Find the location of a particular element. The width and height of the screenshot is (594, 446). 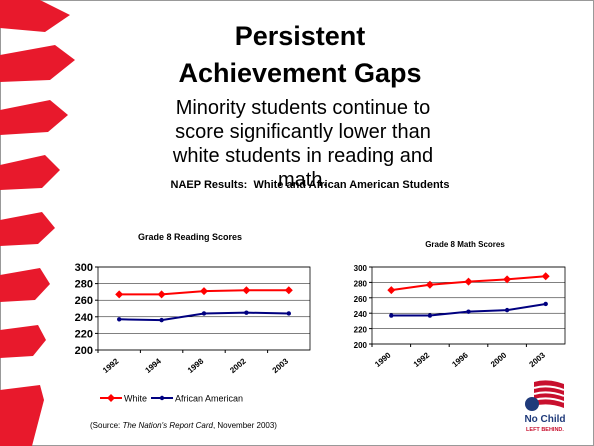

plot-area is located at coordinates (204, 308).